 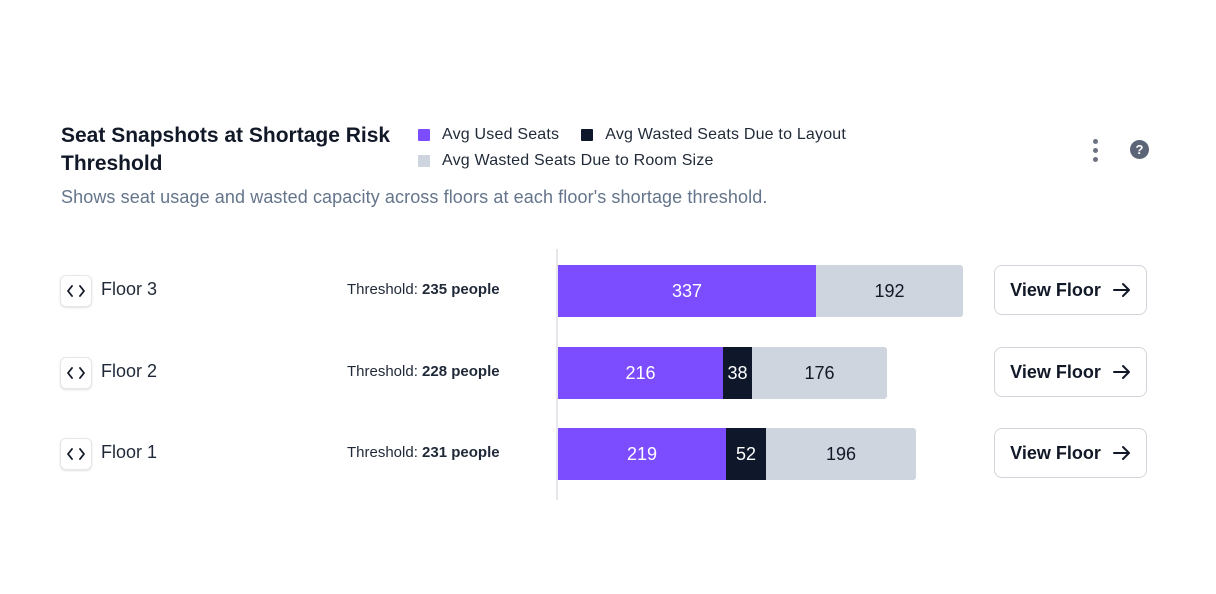 What do you see at coordinates (129, 371) in the screenshot?
I see `floor-name: Floor 2` at bounding box center [129, 371].